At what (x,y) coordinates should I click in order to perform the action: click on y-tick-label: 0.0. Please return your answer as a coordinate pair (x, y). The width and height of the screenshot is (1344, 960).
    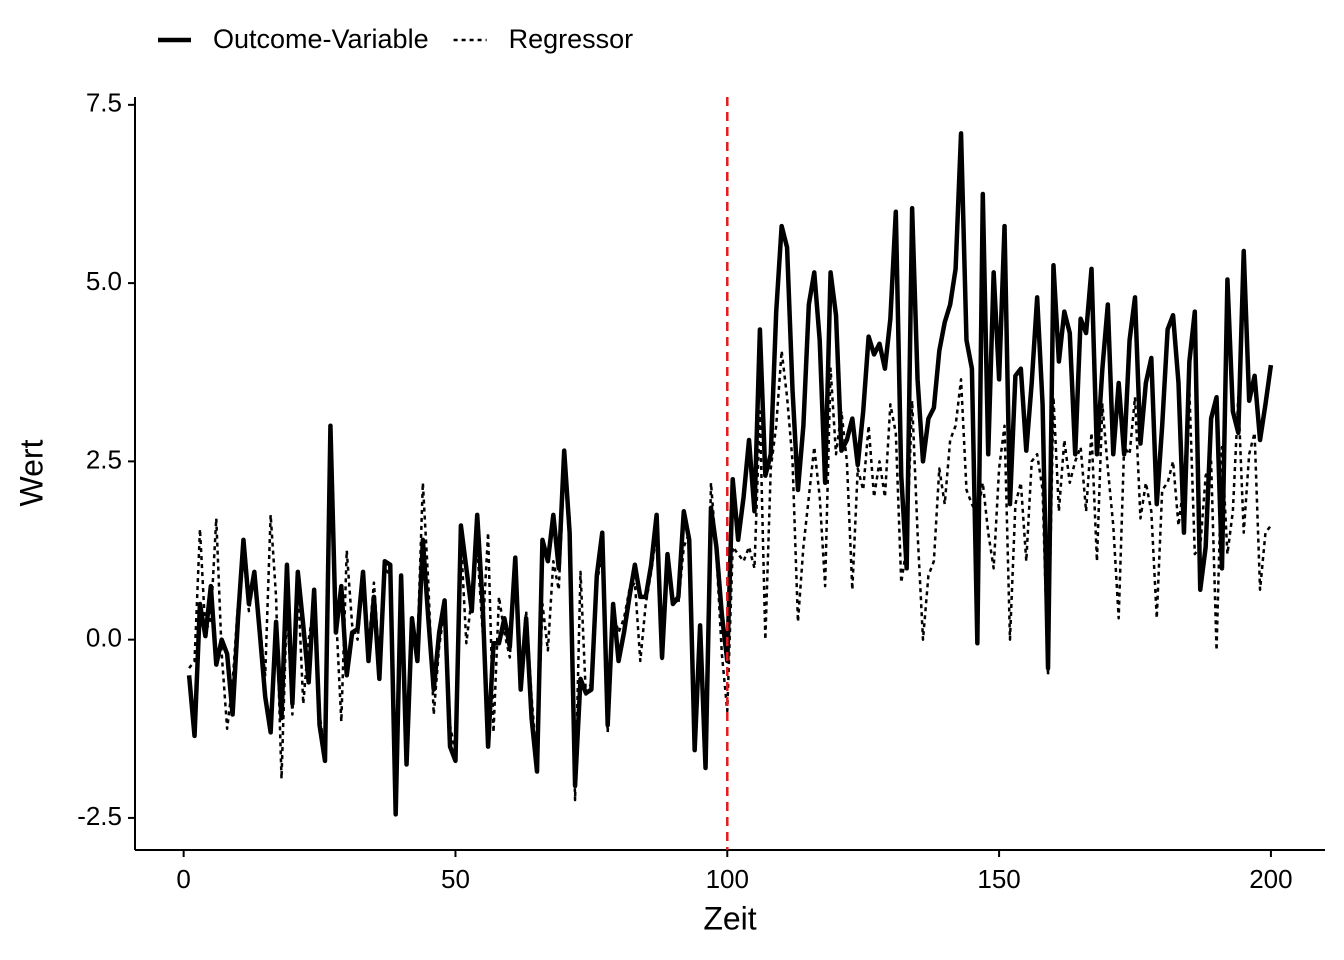
    Looking at the image, I should click on (104, 638).